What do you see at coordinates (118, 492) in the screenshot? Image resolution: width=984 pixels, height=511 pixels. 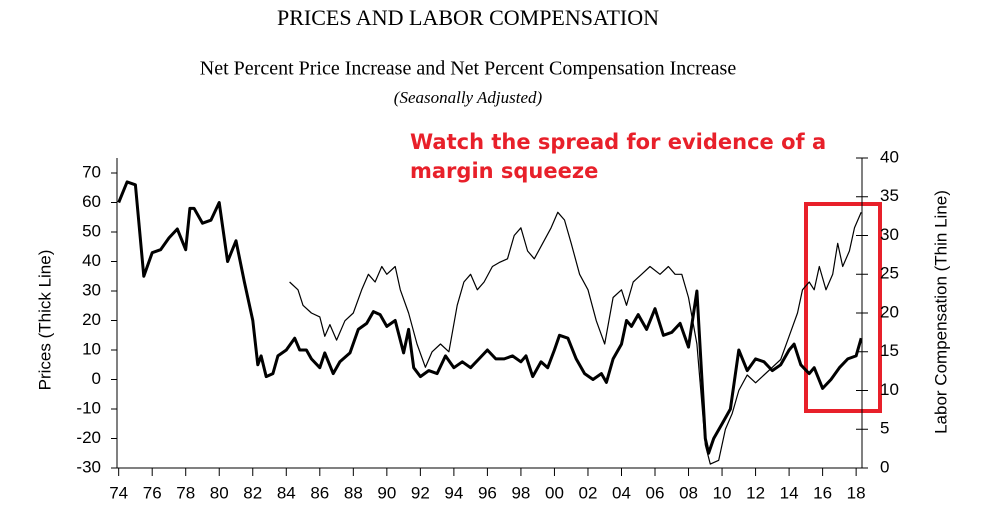 I see `x-tick-label: 74` at bounding box center [118, 492].